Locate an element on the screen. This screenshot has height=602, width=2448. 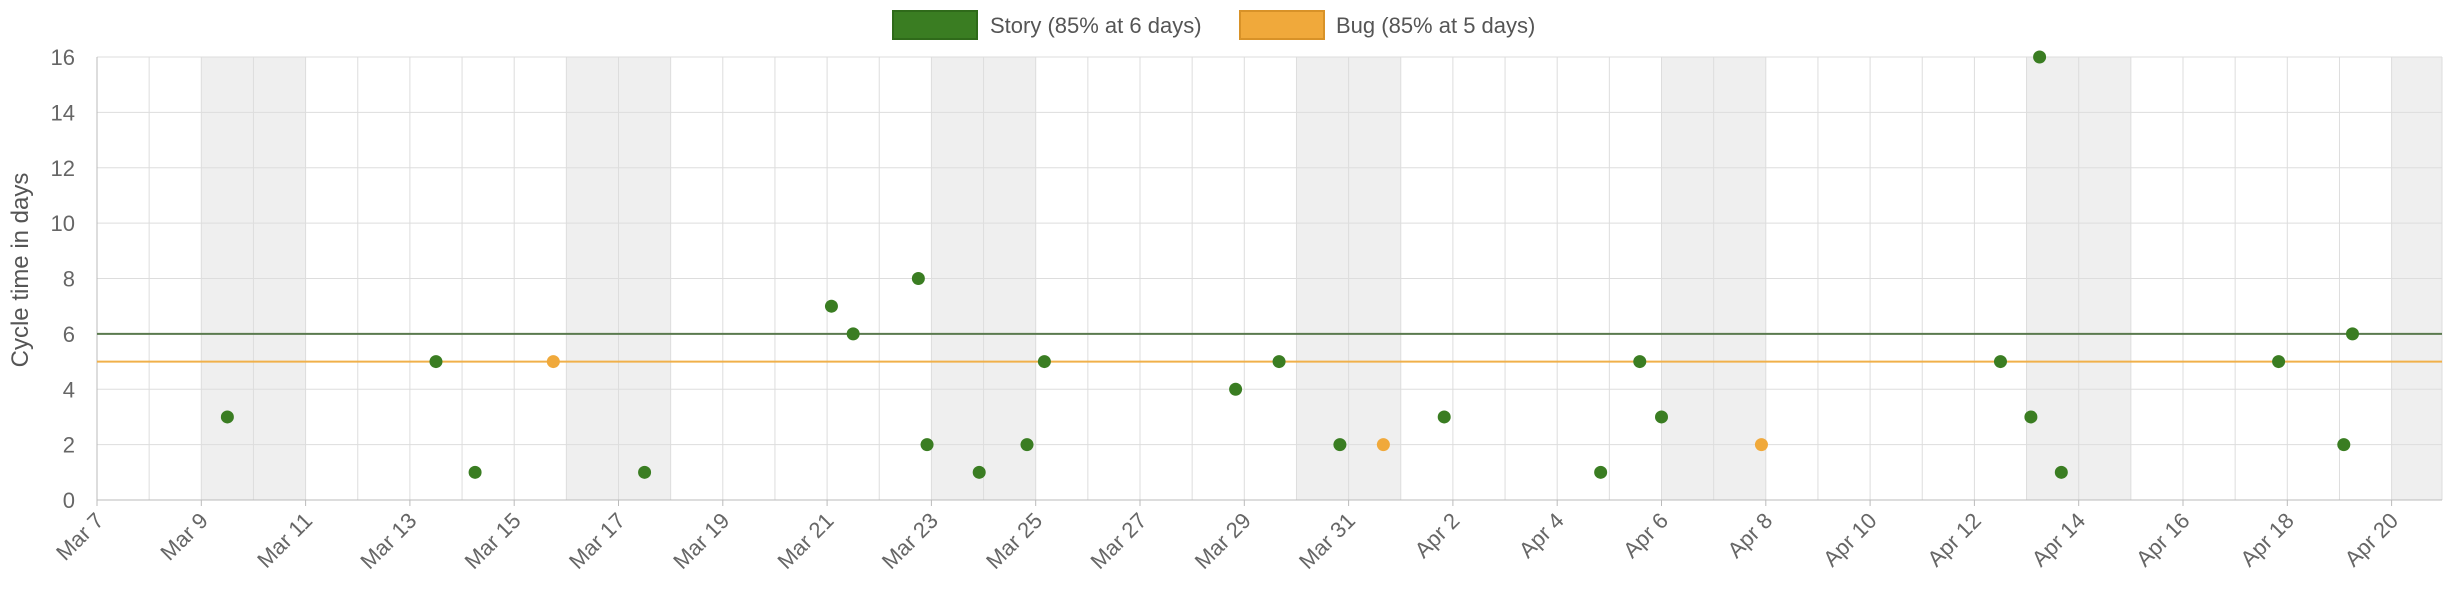
y-tick-label: 10 is located at coordinates (63, 223).